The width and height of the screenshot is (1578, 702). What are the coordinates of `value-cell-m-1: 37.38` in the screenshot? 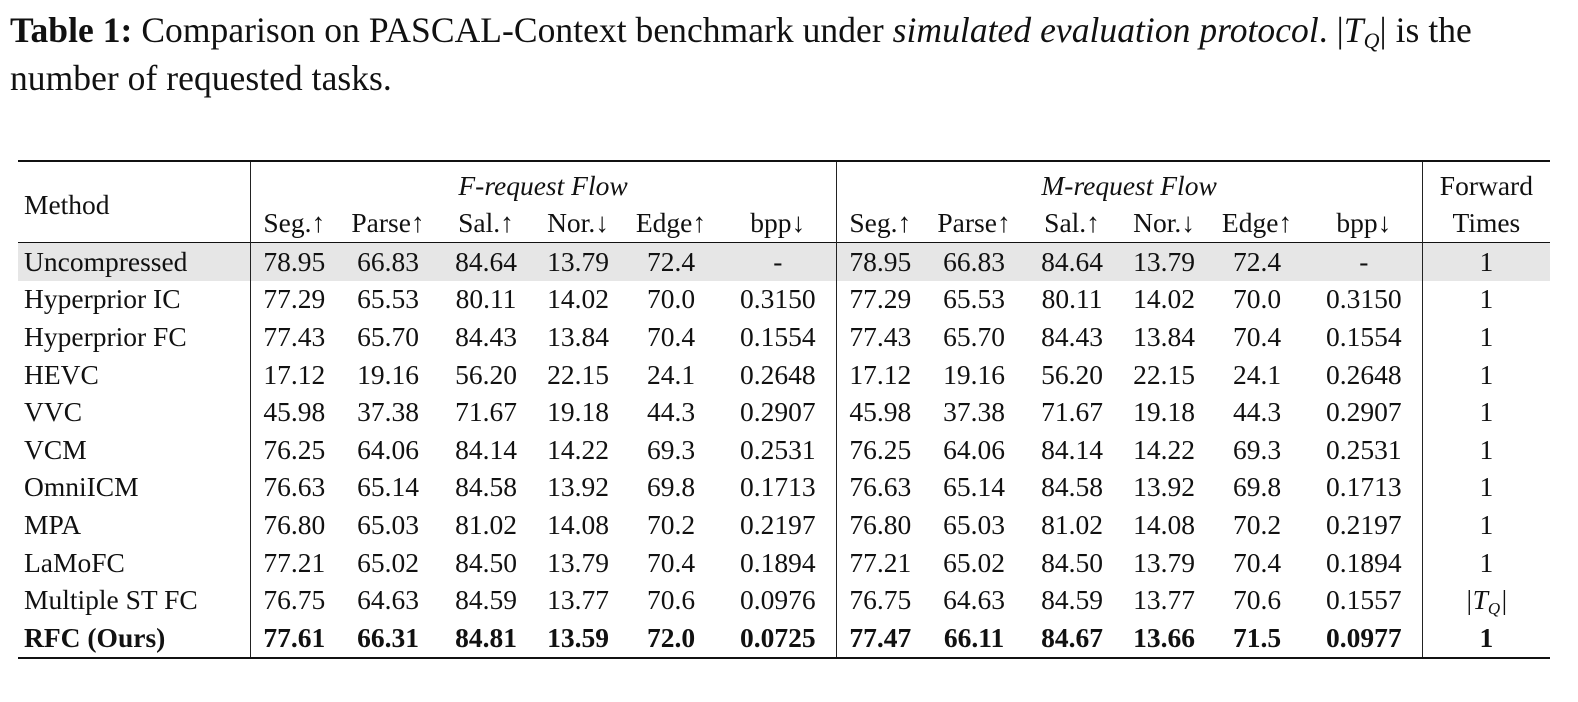 It's located at (974, 412).